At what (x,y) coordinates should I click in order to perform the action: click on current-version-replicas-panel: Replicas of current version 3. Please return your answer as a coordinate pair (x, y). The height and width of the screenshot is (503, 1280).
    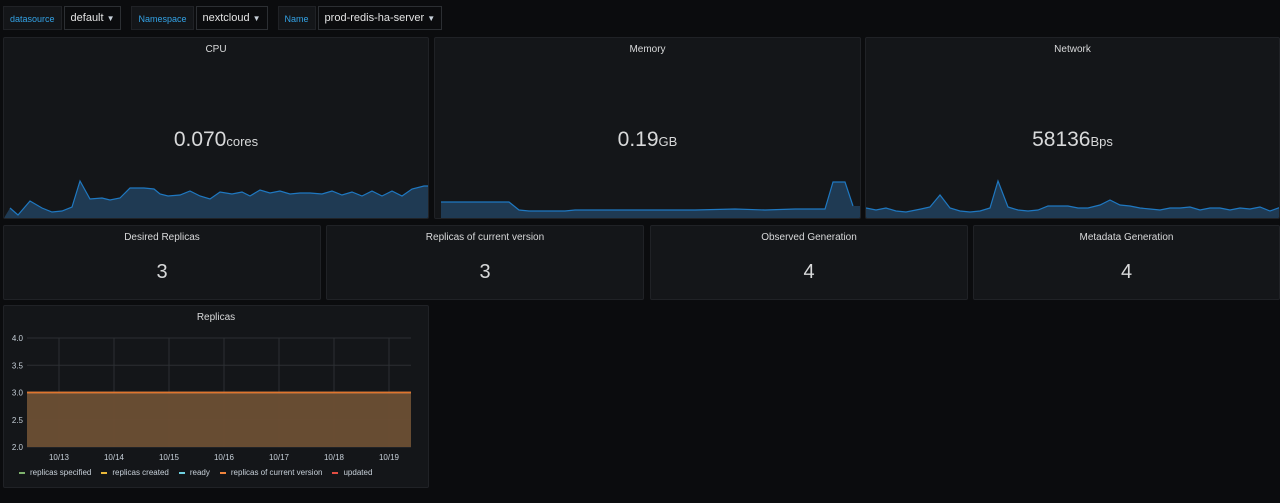
    Looking at the image, I should click on (485, 262).